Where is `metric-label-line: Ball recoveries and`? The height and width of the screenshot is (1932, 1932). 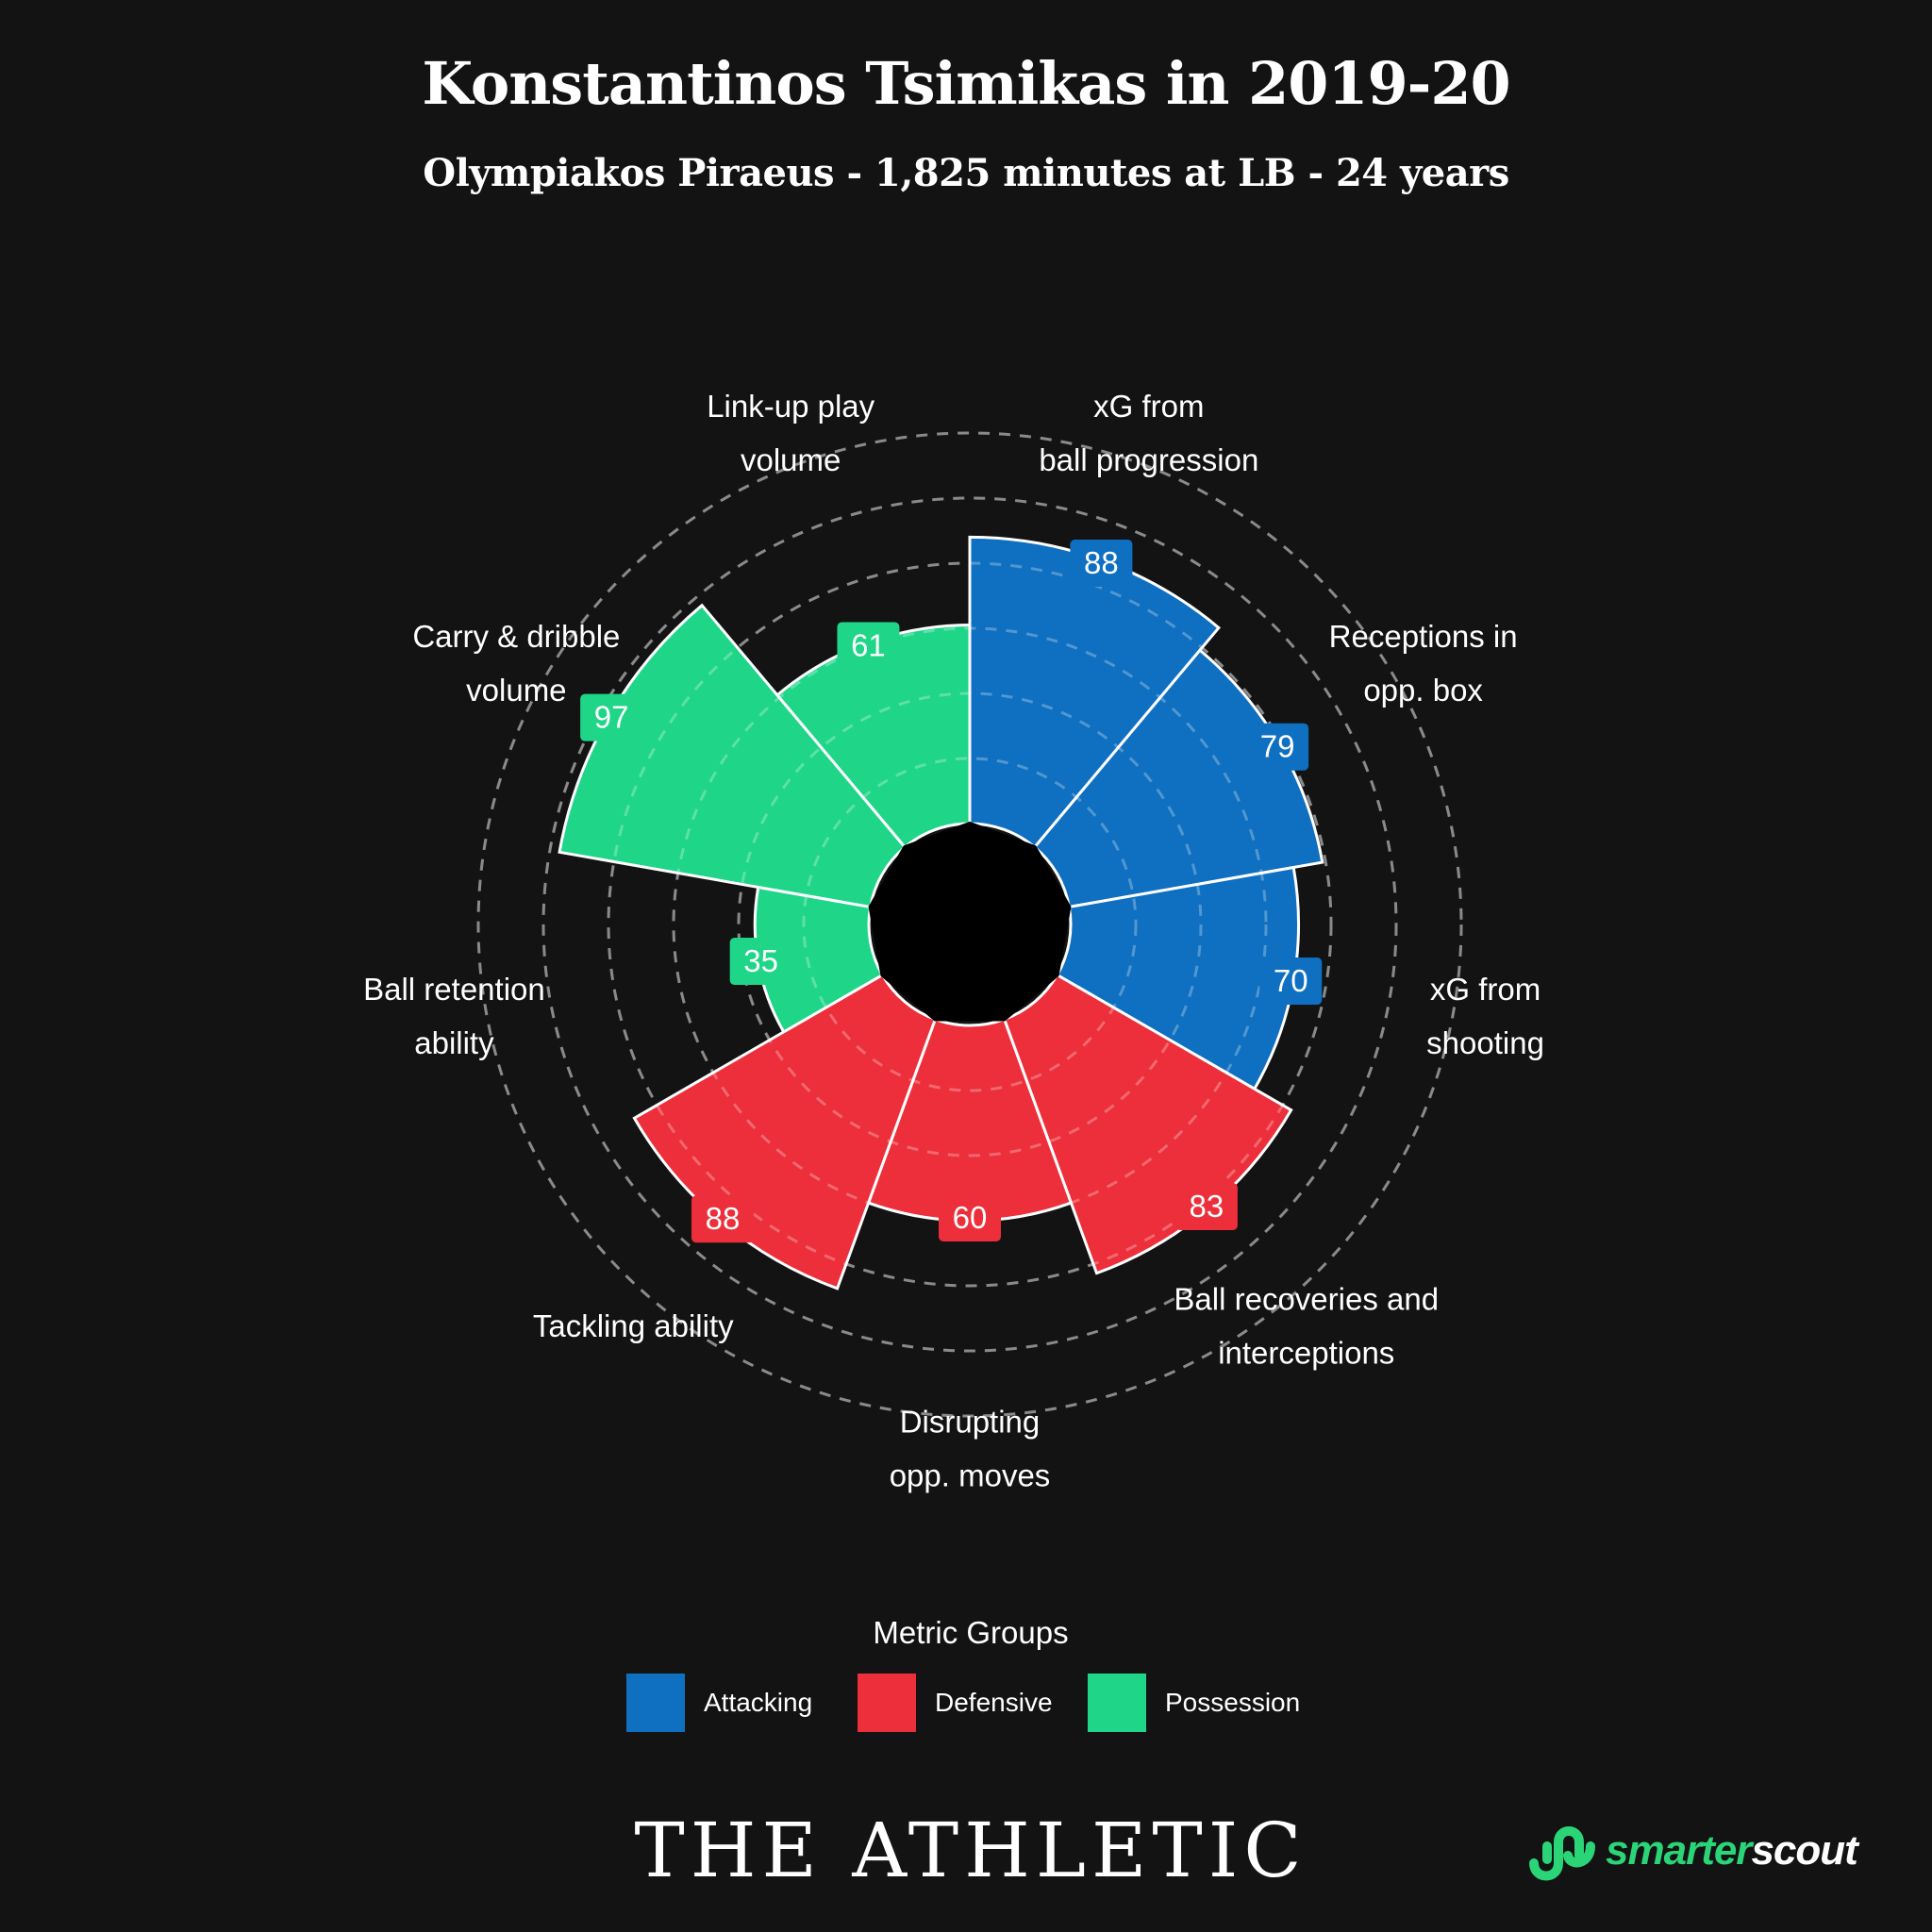
metric-label-line: Ball recoveries and is located at coordinates (1307, 1299).